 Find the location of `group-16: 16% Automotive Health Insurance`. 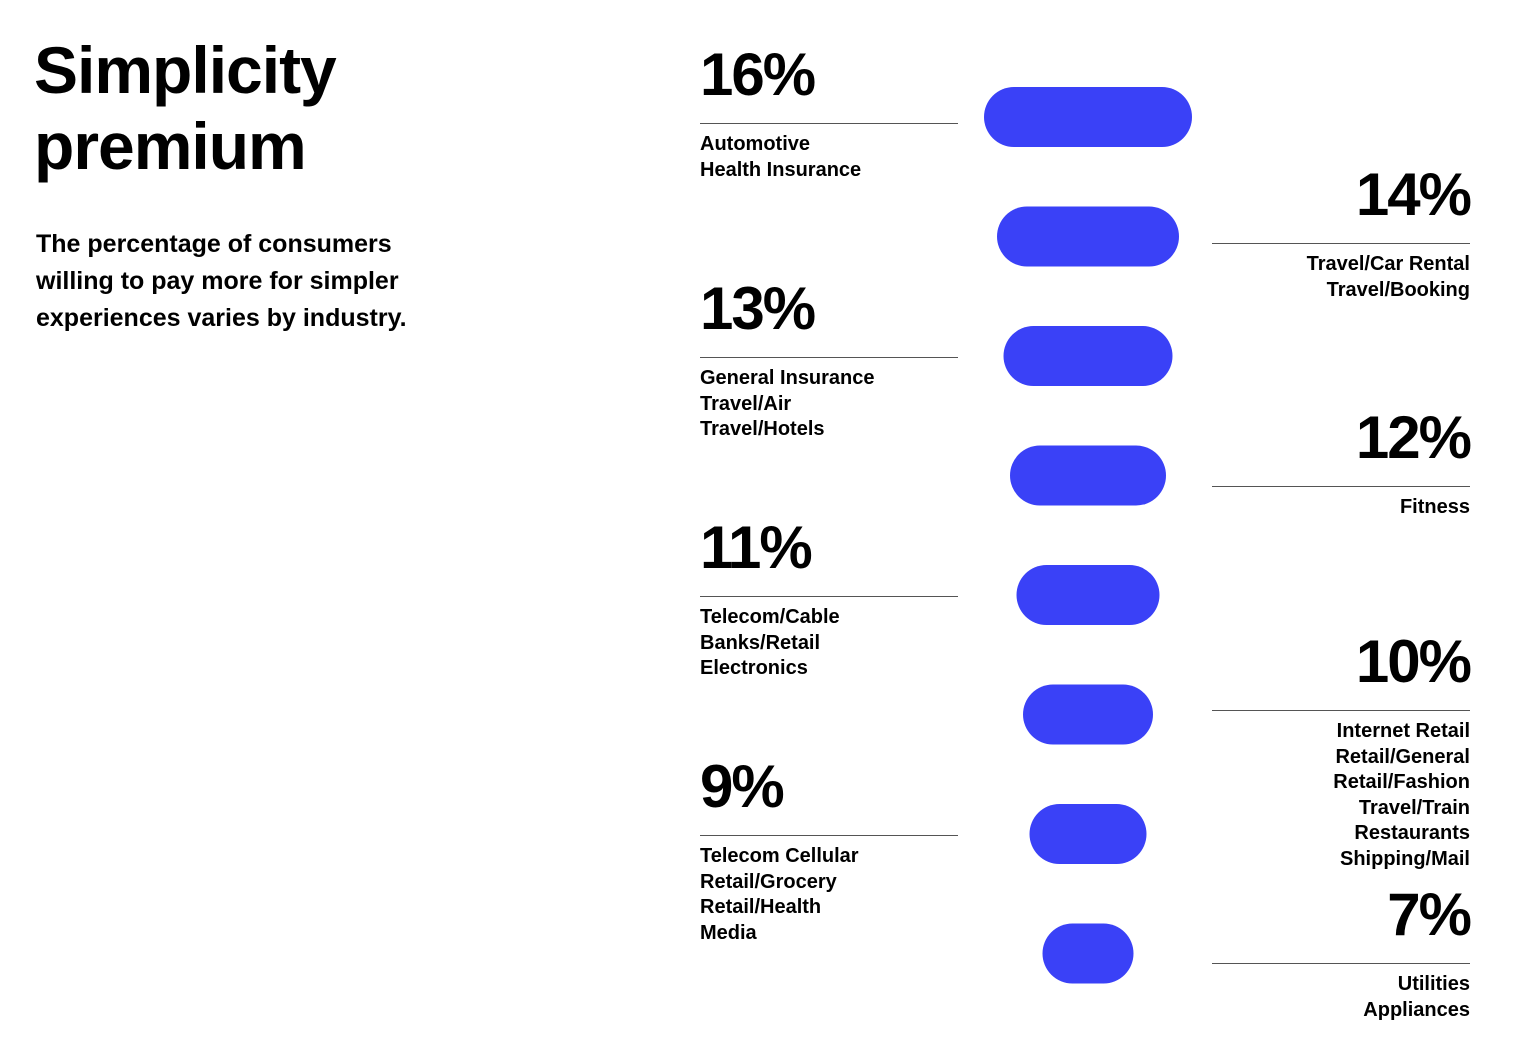

group-16: 16% Automotive Health Insurance is located at coordinates (829, 114).